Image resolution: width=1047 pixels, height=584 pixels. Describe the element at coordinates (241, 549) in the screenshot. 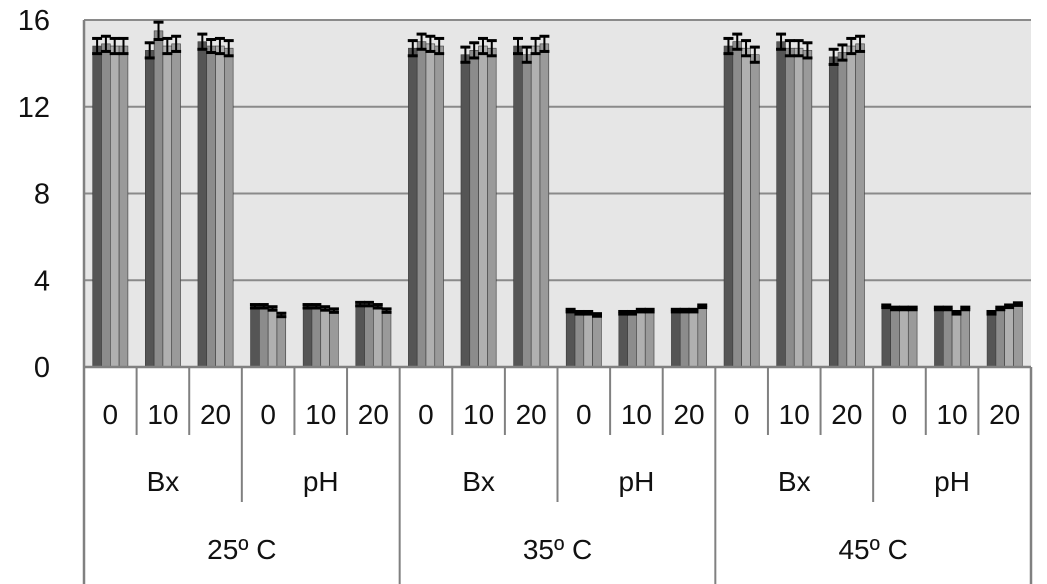

I see `x-temperature-label: 25º C` at that location.